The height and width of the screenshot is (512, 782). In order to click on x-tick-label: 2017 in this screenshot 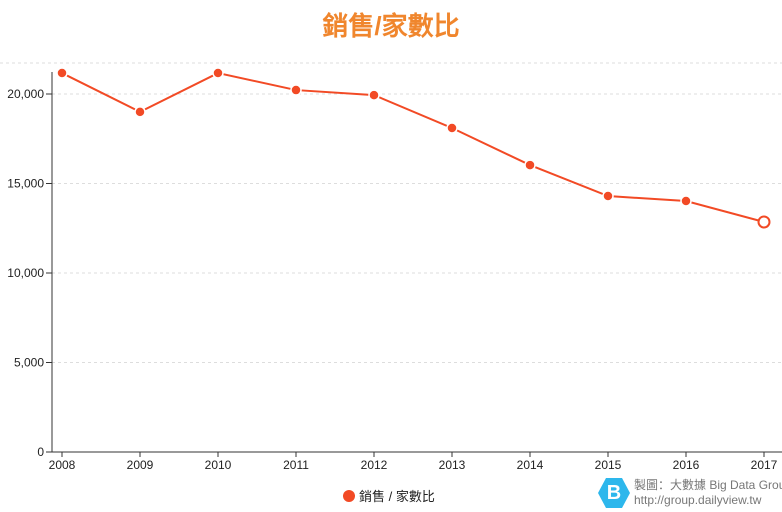, I will do `click(764, 465)`.